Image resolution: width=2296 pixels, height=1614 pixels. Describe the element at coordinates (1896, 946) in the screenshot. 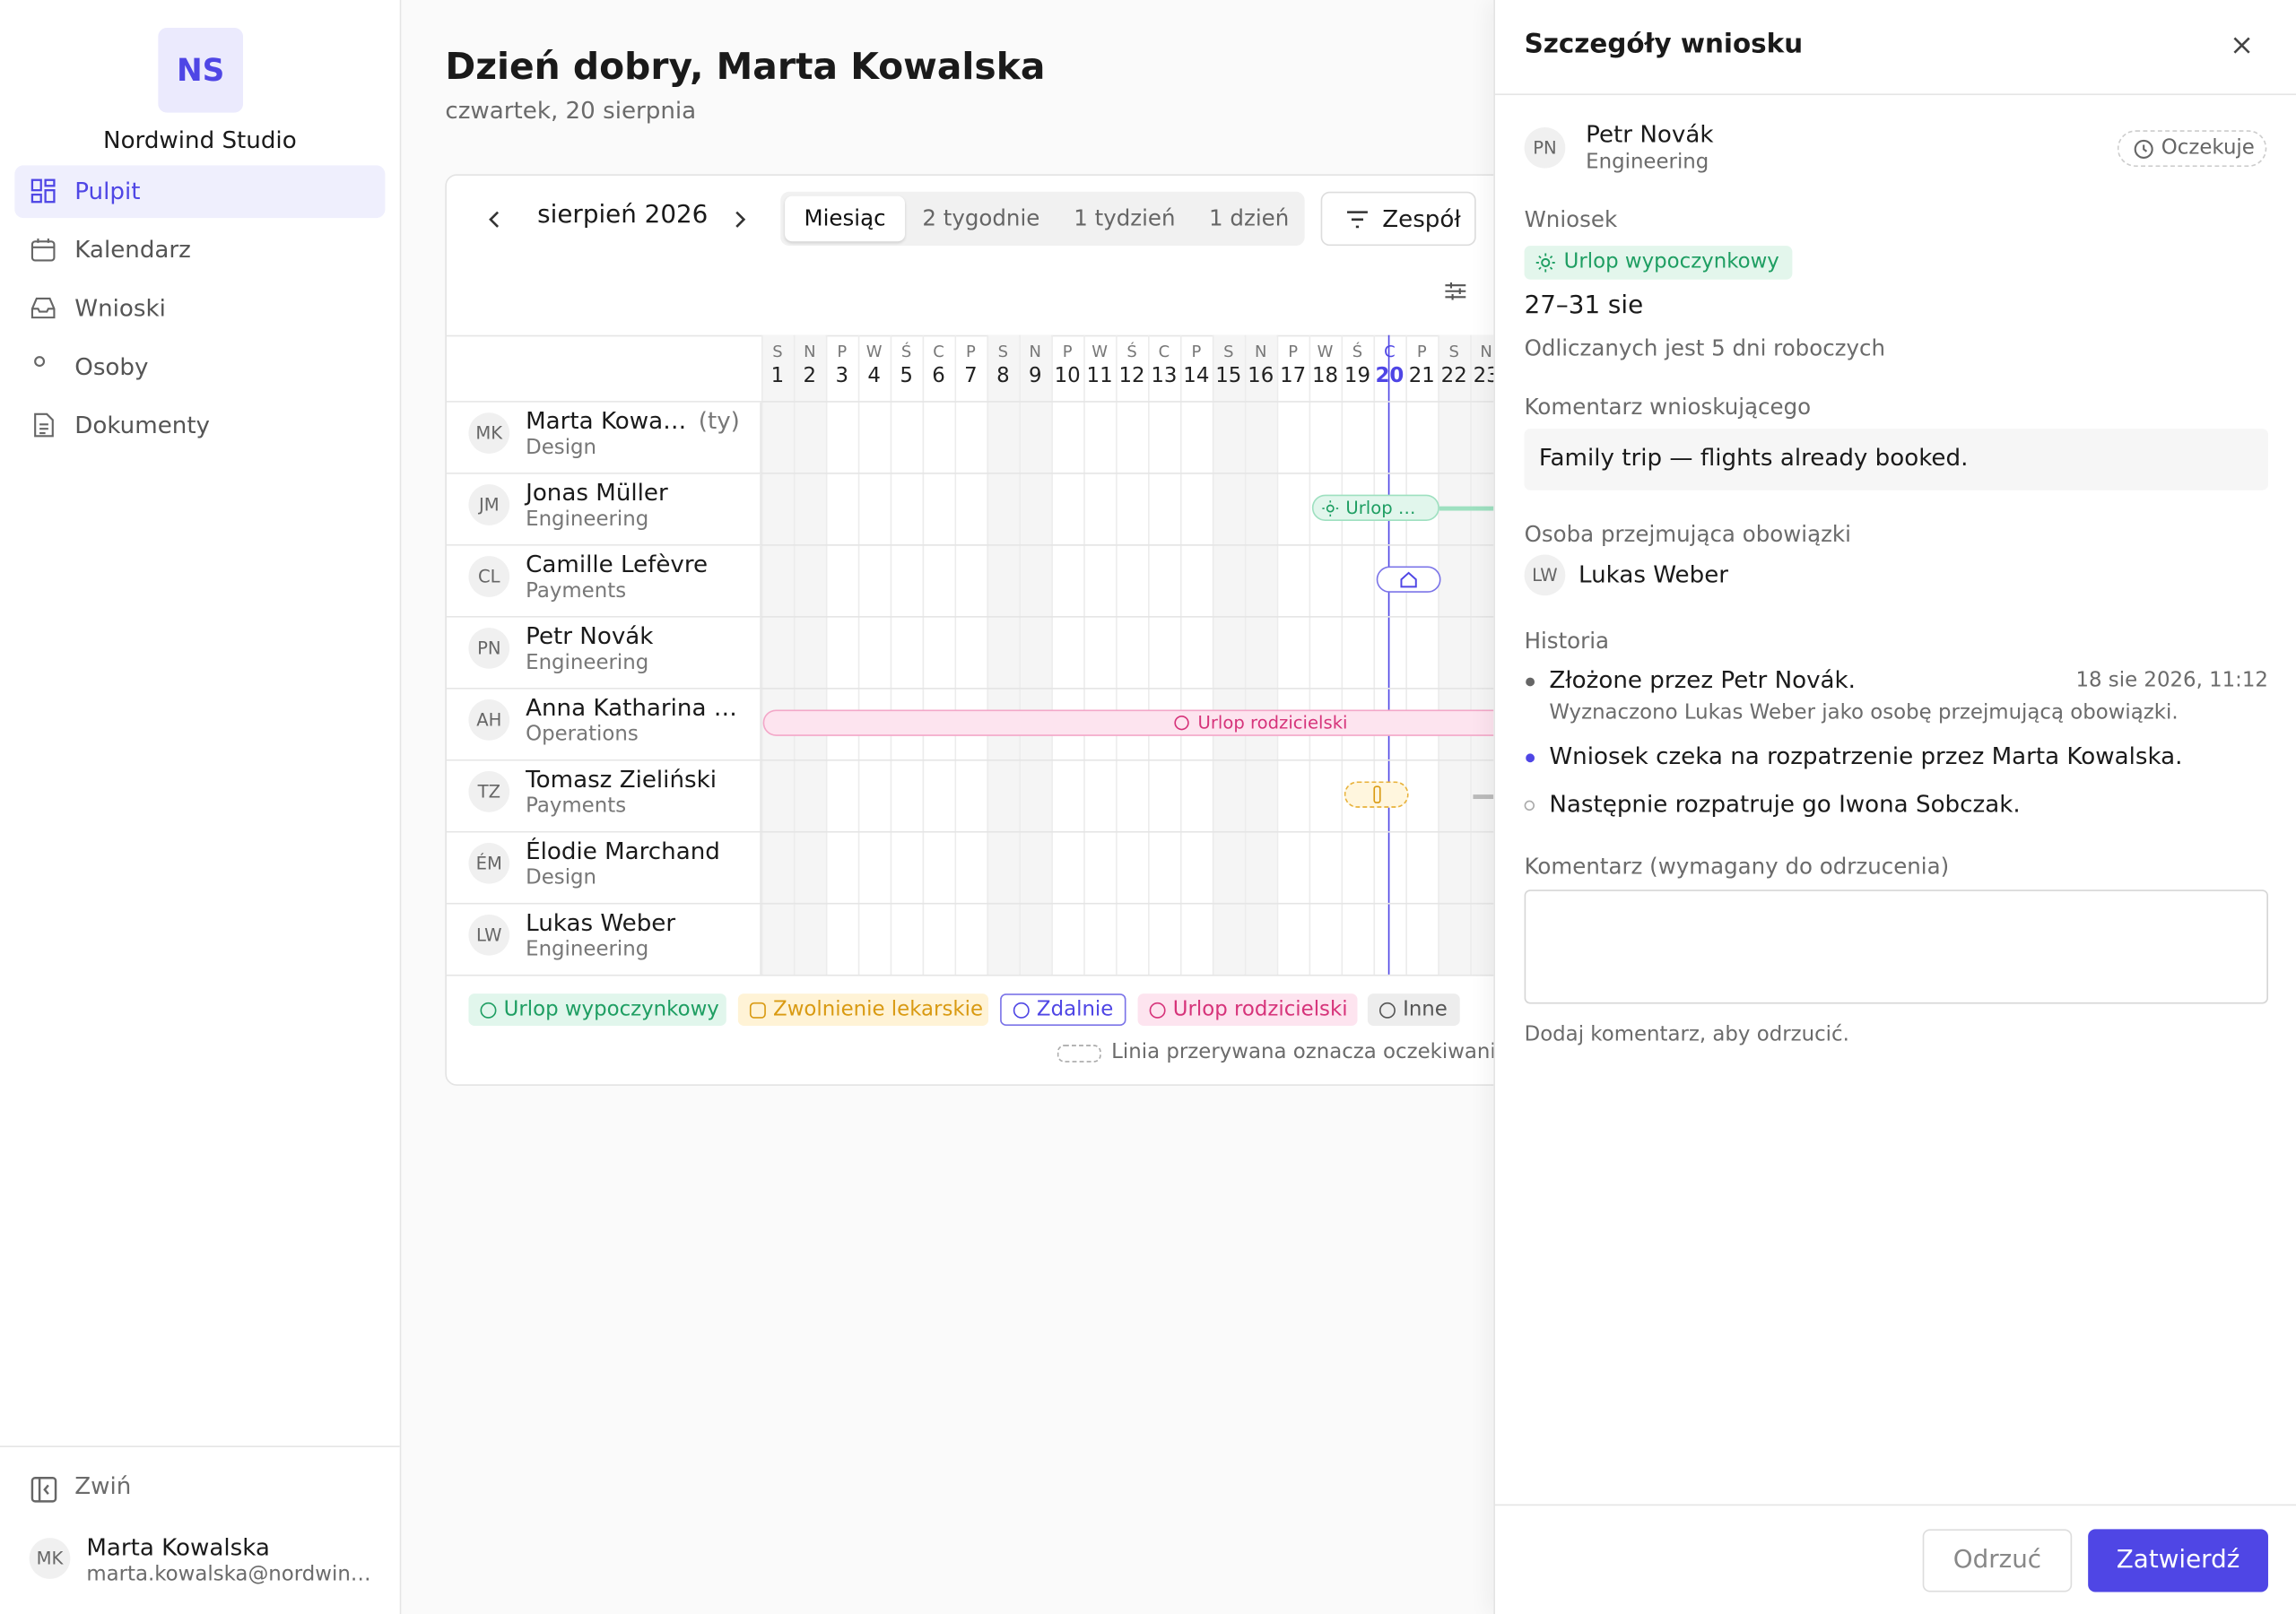

I see `reject-comment-input` at that location.